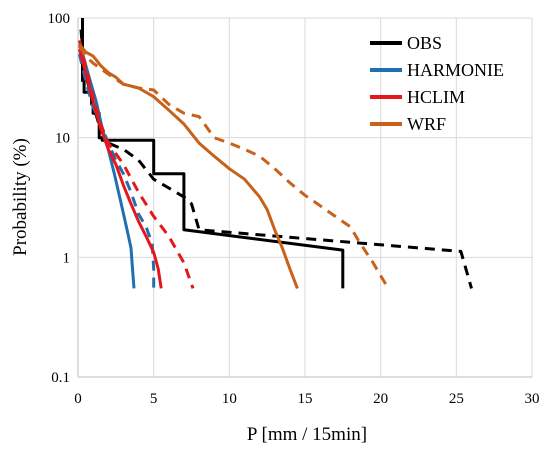 The image size is (550, 452). I want to click on x-tick-label: 20, so click(380, 399).